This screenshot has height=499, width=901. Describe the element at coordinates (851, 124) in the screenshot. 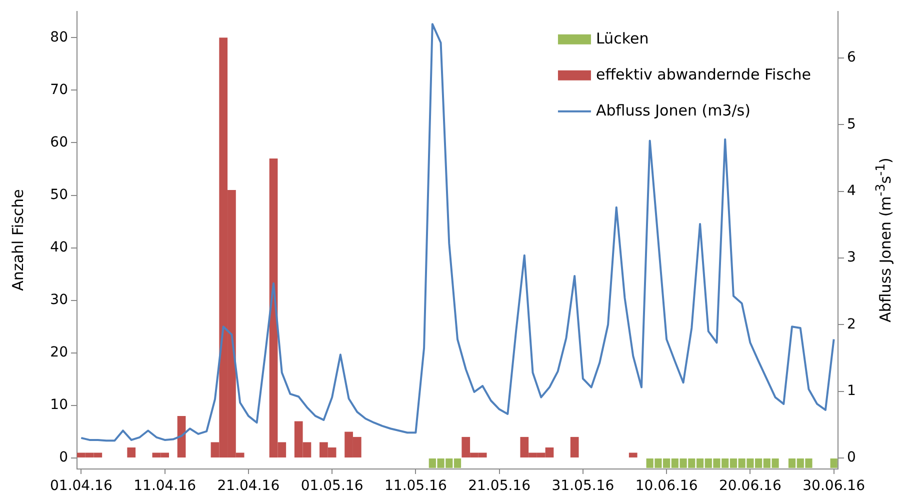

I see `y2-tick-label: 5` at that location.